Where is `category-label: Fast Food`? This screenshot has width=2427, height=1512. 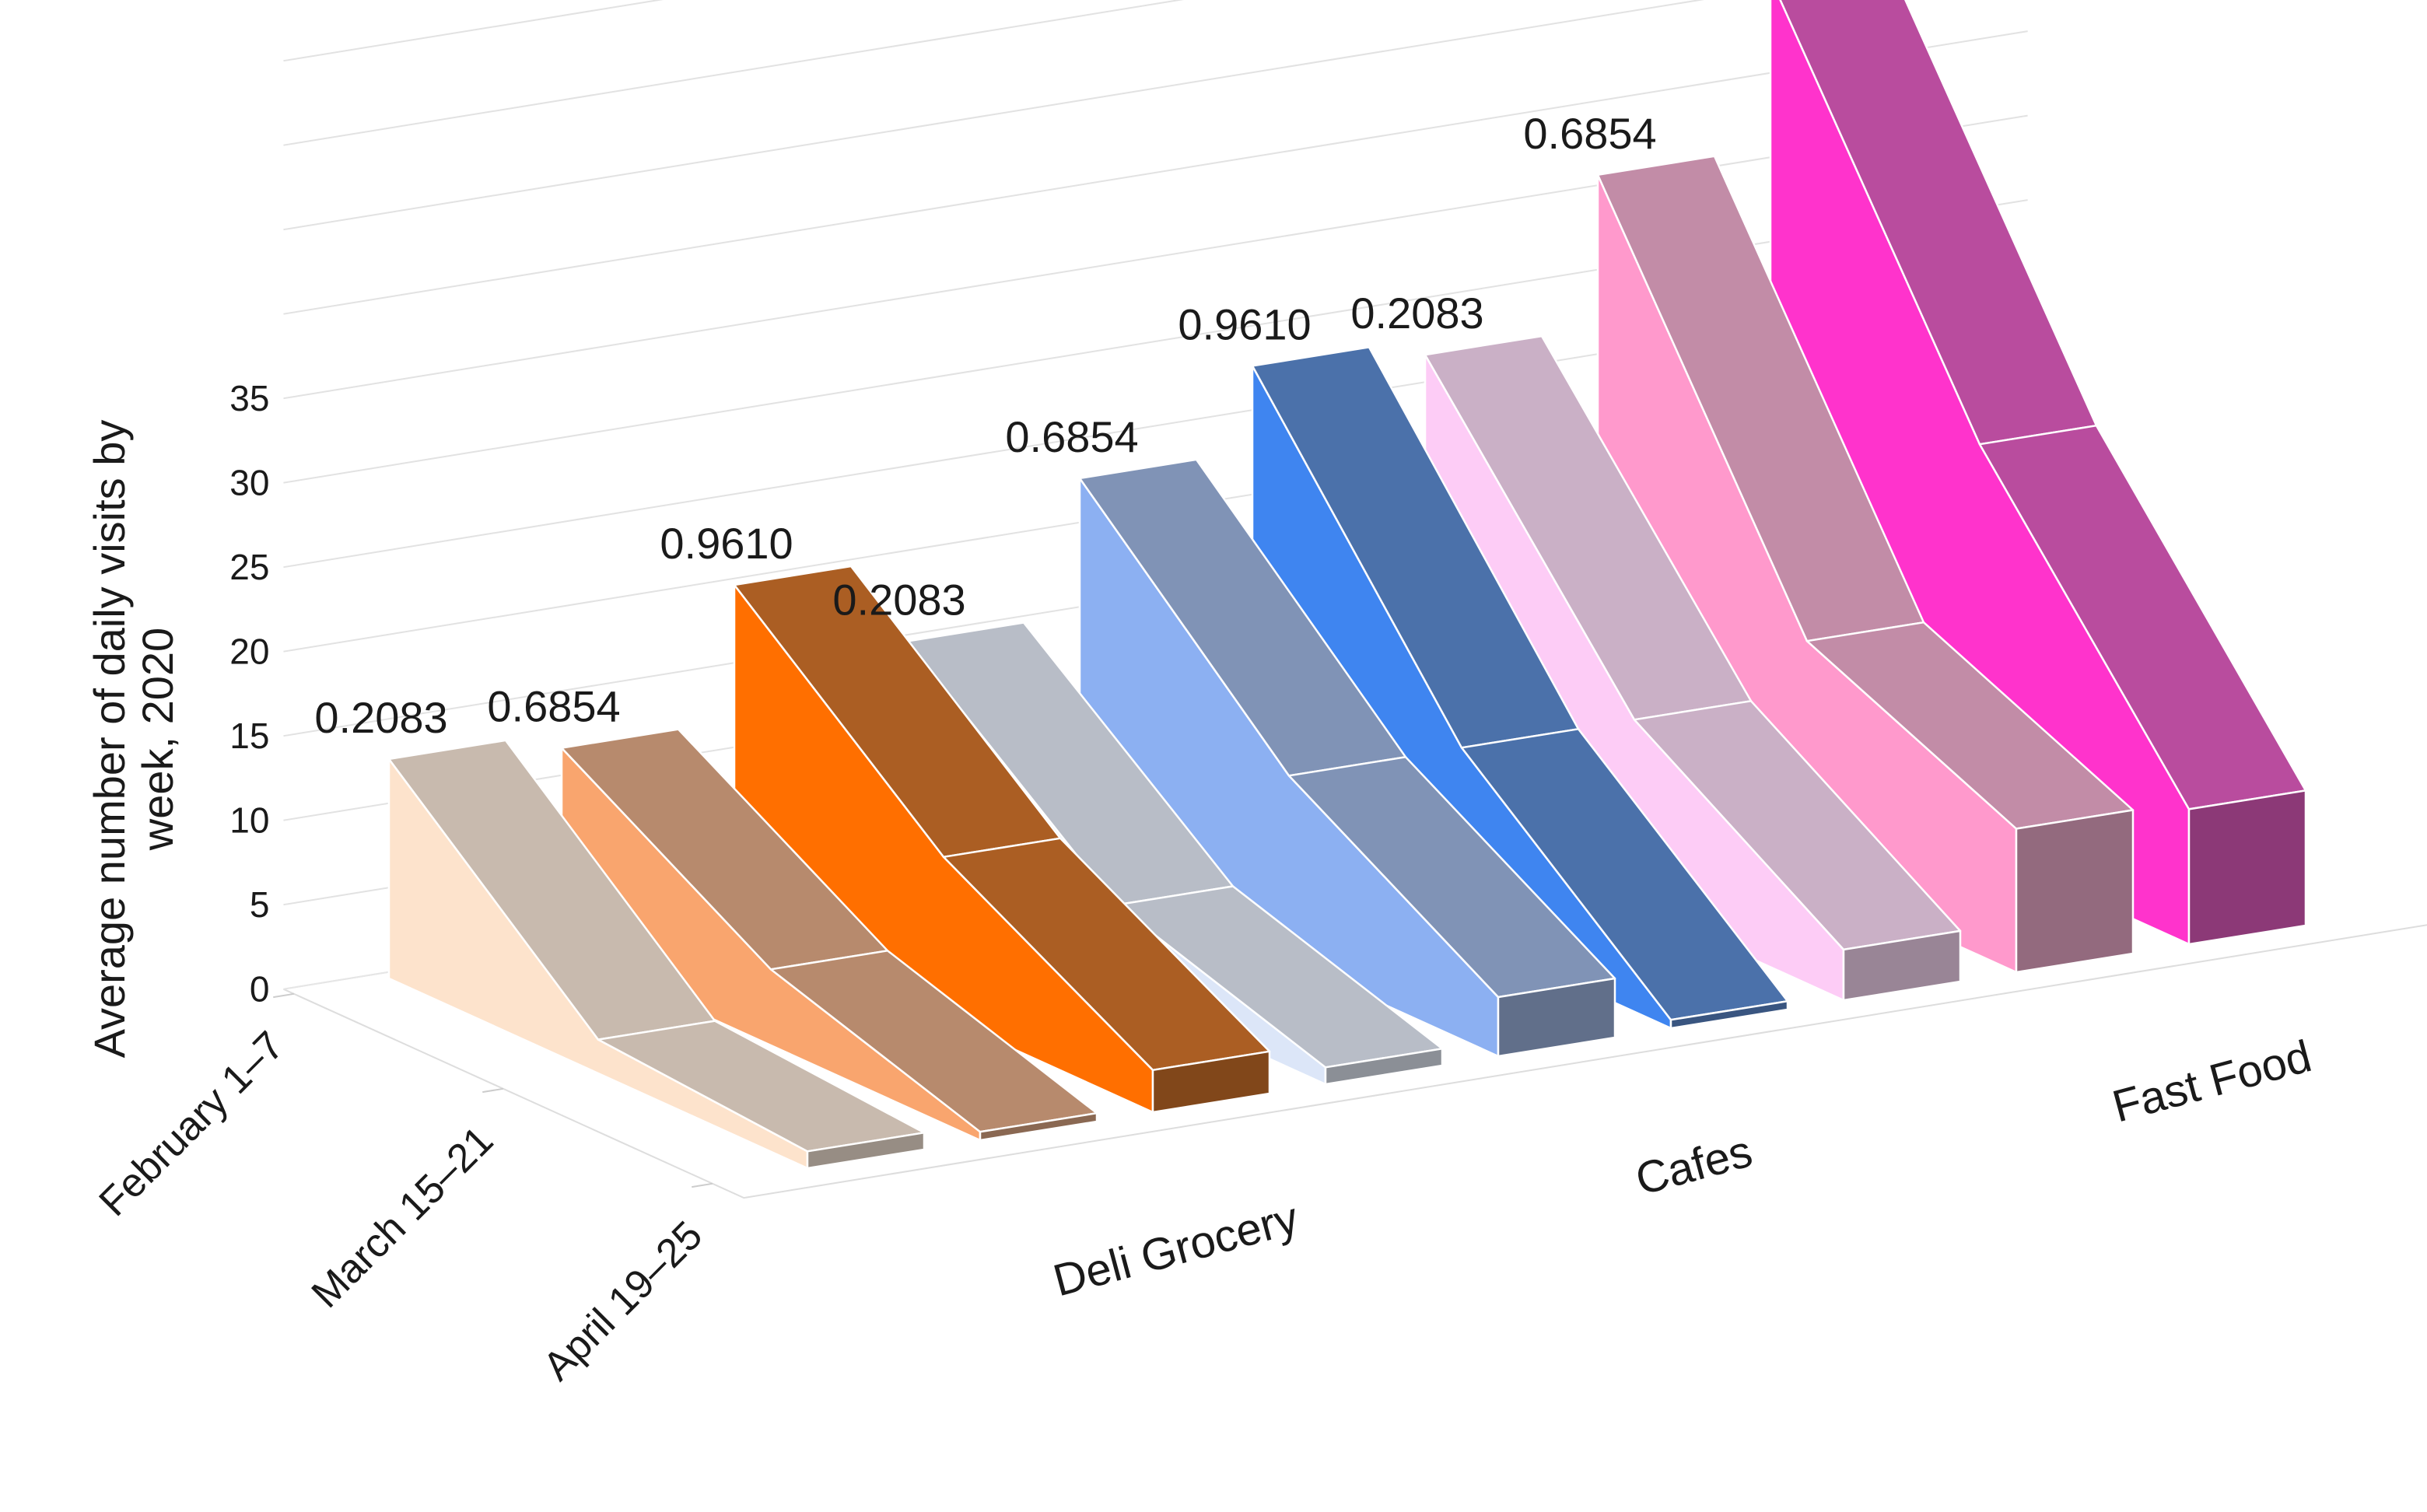
category-label: Fast Food is located at coordinates (2212, 1081).